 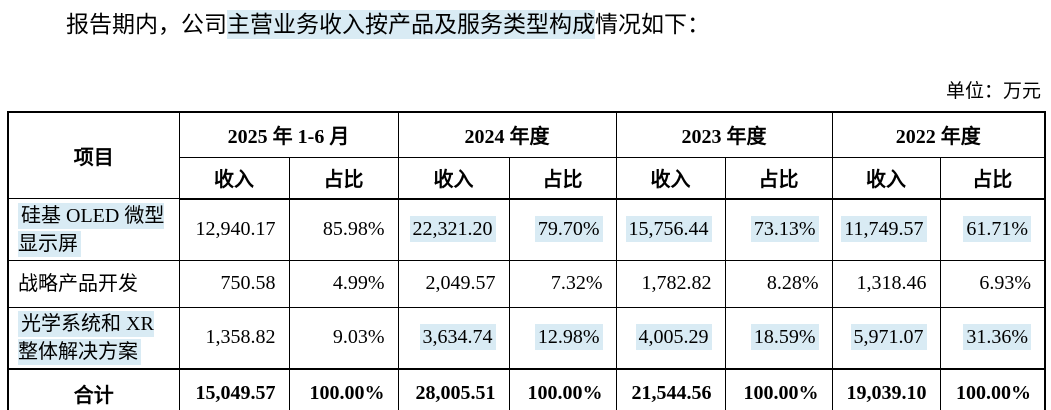 I want to click on value-text: 85.98%, so click(x=353, y=229).